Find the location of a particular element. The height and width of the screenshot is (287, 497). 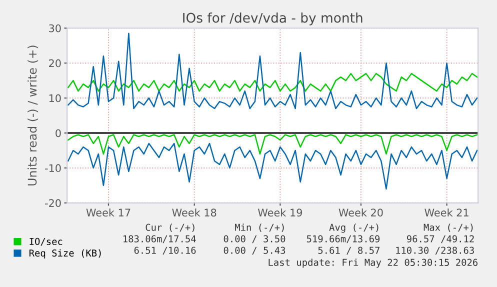

text: 0.00 / 5.43 is located at coordinates (255, 250).